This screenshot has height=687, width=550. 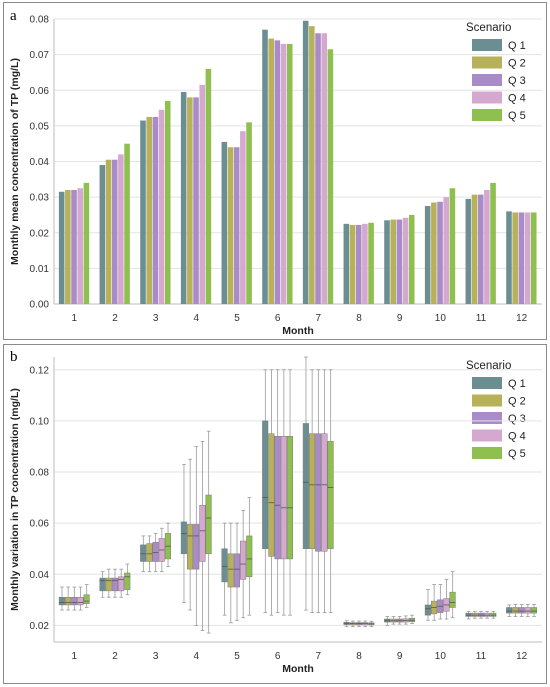 What do you see at coordinates (496, 72) in the screenshot?
I see `legend: Scenario Q 1 Q 2 Q 3 Q 4 Q 5` at bounding box center [496, 72].